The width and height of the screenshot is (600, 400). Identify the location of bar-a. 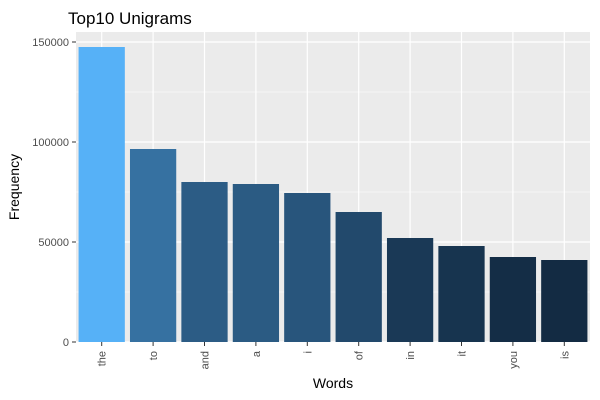
(256, 263).